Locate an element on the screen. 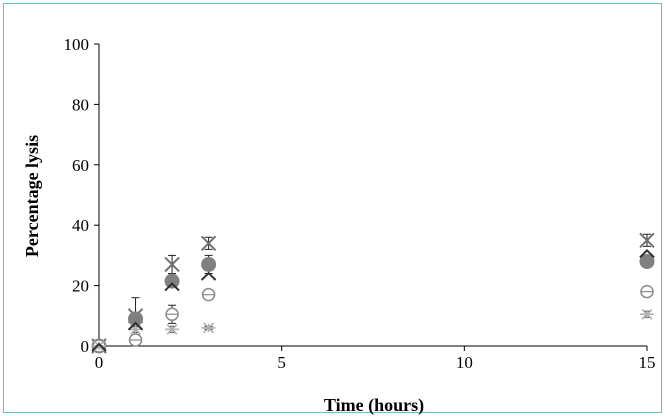 This screenshot has width=667, height=416. x-tick-label: 5 is located at coordinates (281, 362).